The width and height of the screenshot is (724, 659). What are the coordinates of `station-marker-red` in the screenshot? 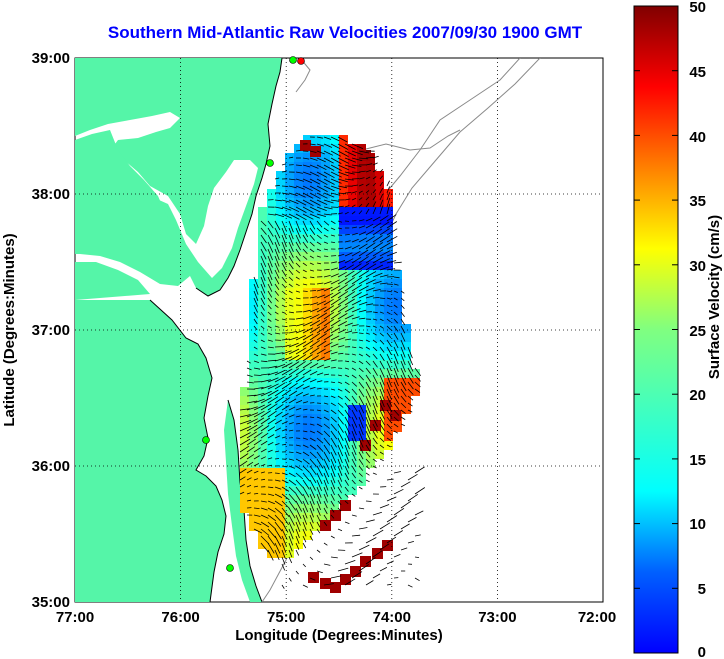 It's located at (301, 61).